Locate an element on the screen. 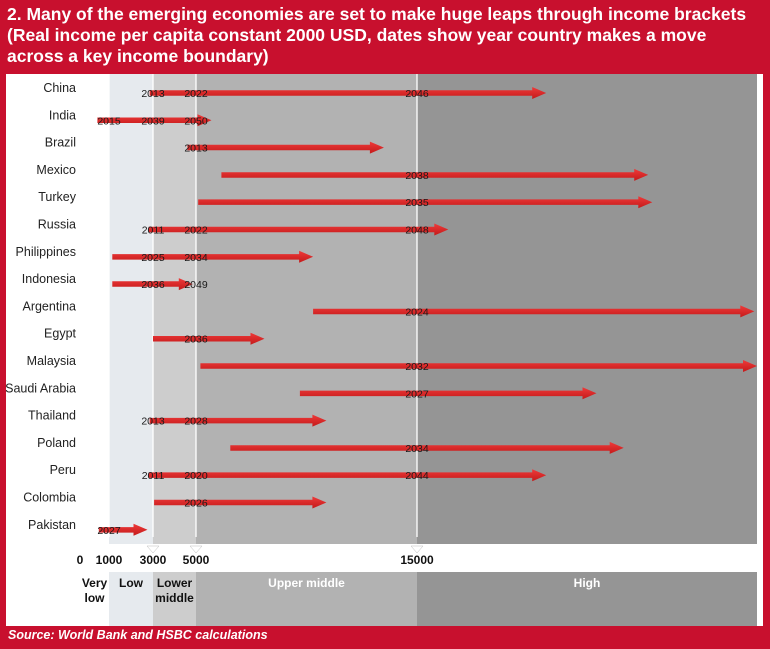 Image resolution: width=770 pixels, height=649 pixels. arrow-pakistan is located at coordinates (123, 529).